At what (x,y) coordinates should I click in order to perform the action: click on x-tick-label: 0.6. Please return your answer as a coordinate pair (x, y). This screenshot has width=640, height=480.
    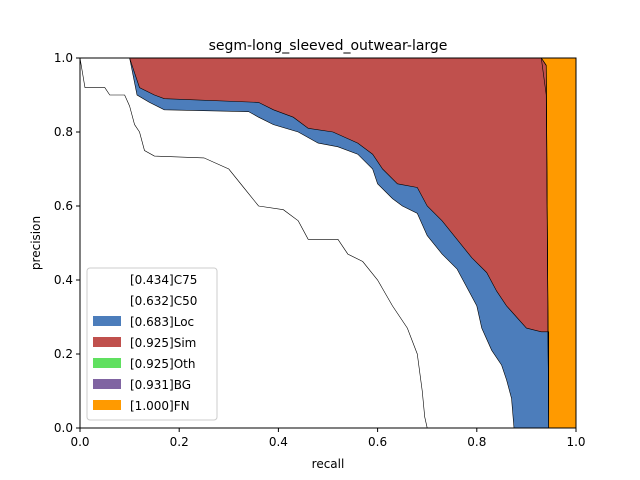
    Looking at the image, I should click on (377, 442).